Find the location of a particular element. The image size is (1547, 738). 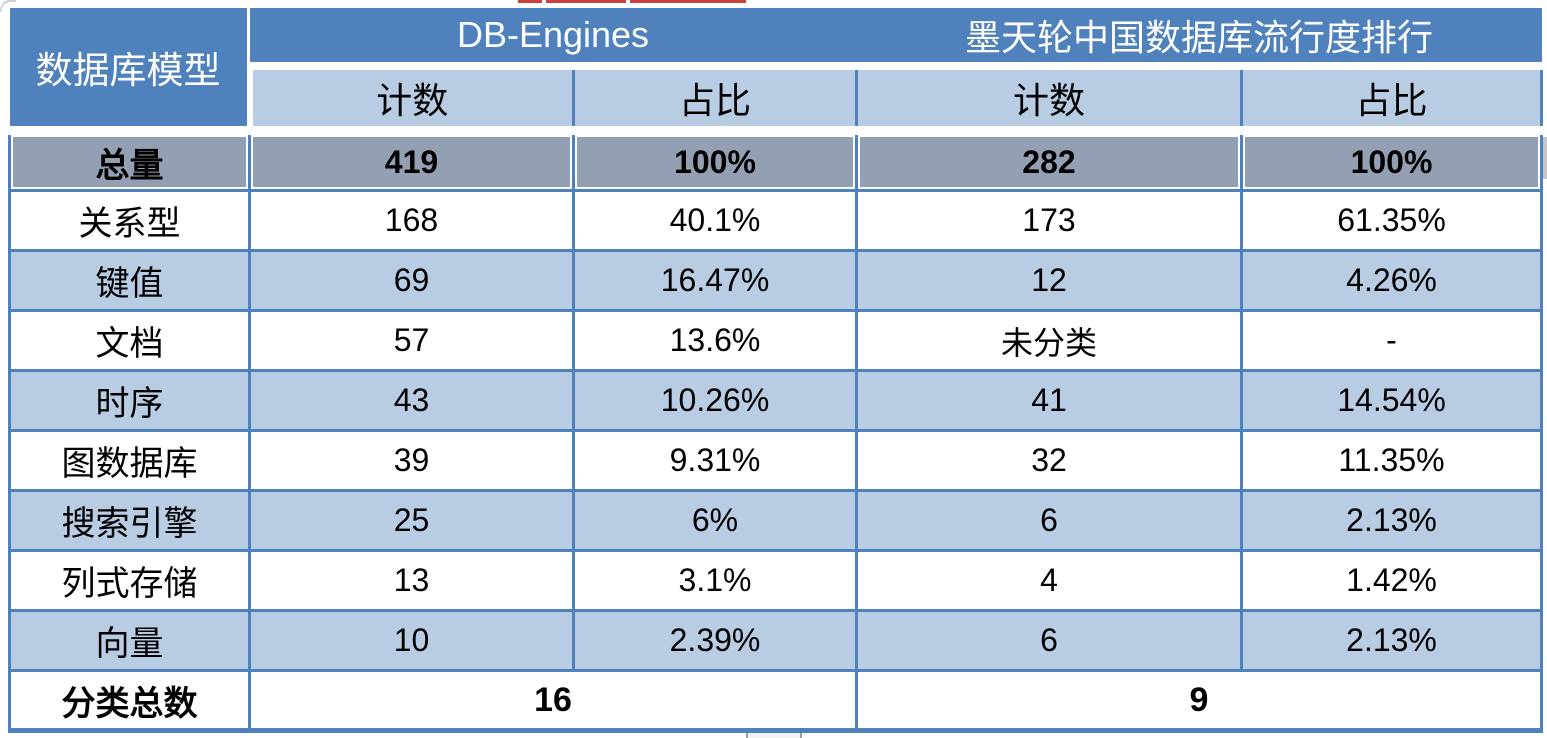

subheader-share-mtl: 占比 is located at coordinates (1391, 100).